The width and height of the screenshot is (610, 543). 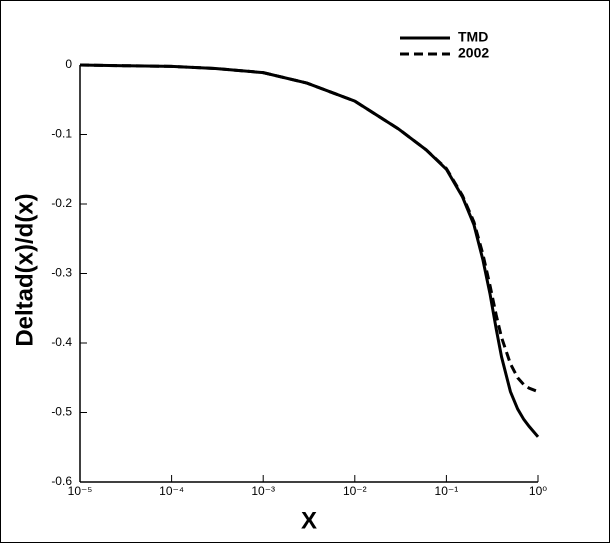 What do you see at coordinates (171, 491) in the screenshot?
I see `x-tick-label: 10⁻⁴` at bounding box center [171, 491].